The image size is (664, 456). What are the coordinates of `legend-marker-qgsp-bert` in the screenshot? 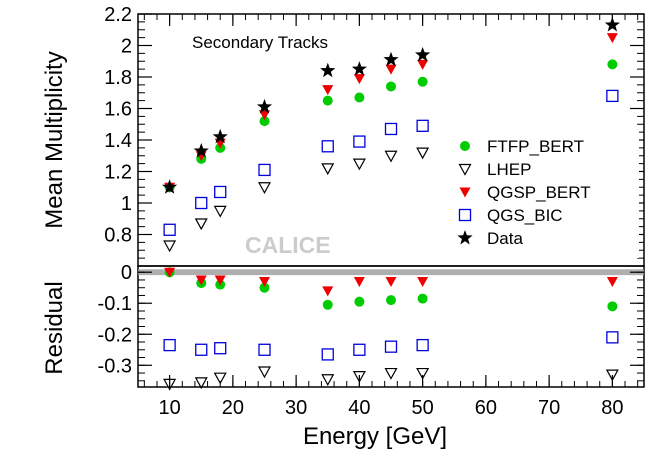 It's located at (465, 192).